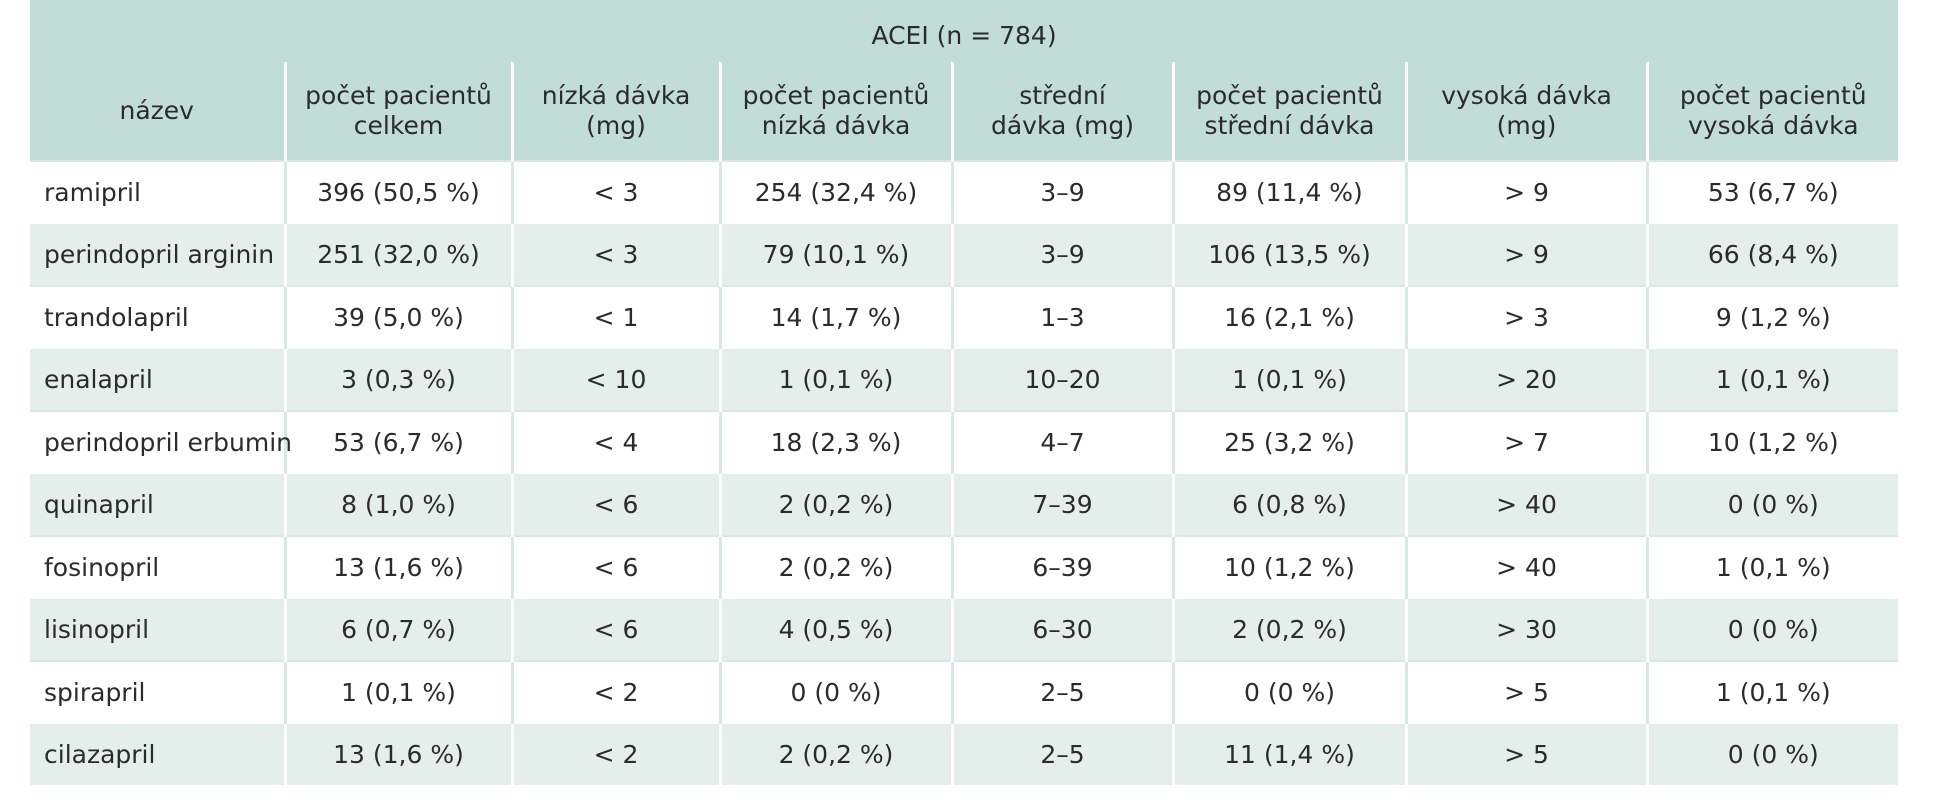 This screenshot has width=1954, height=800. I want to click on table-title: ACEI (n = 784), so click(964, 31).